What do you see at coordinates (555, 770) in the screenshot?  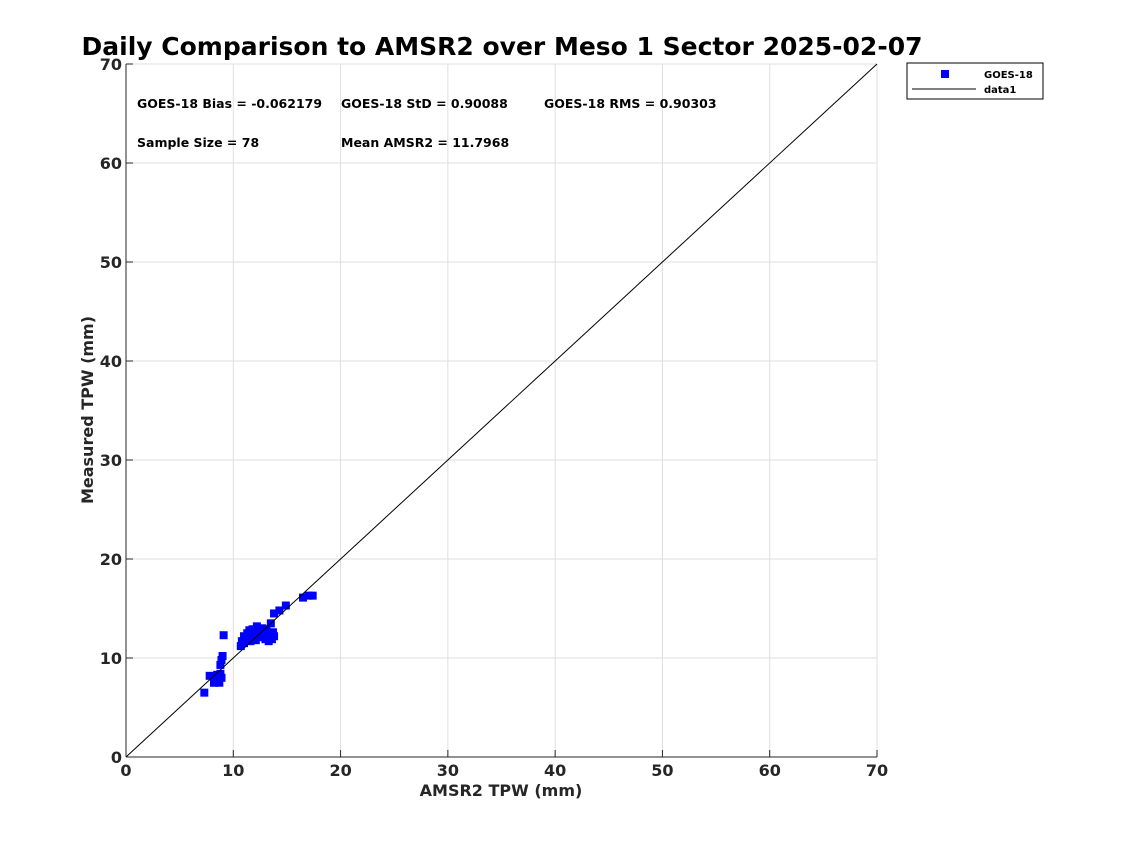 I see `x-tick-label: 40` at bounding box center [555, 770].